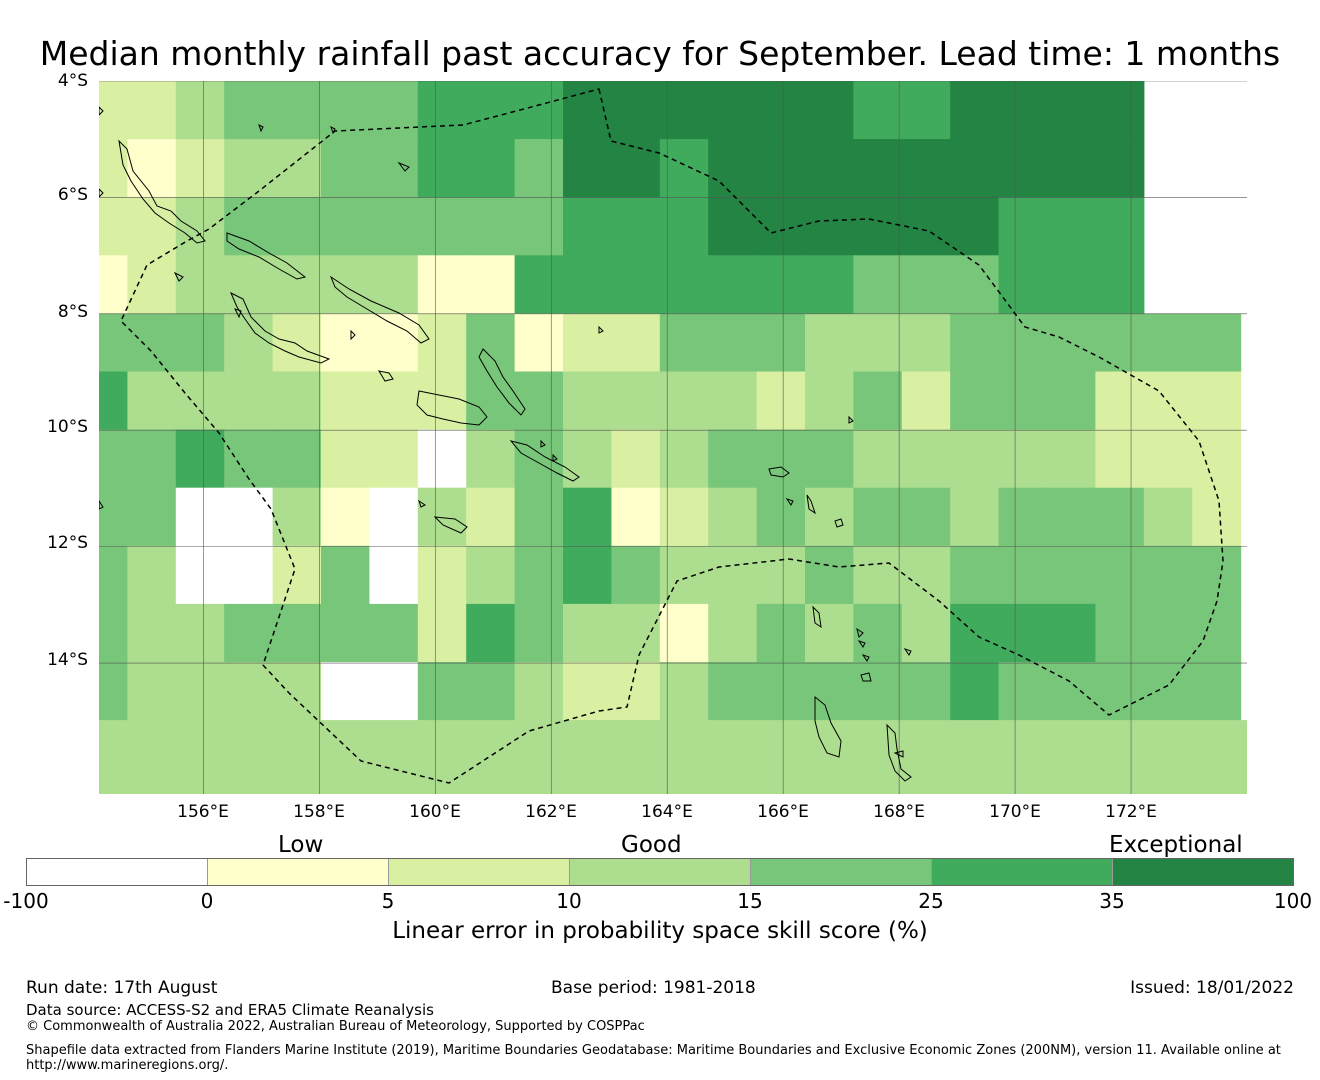 This screenshot has width=1320, height=1080. Describe the element at coordinates (660, 872) in the screenshot. I see `colorbar` at that location.